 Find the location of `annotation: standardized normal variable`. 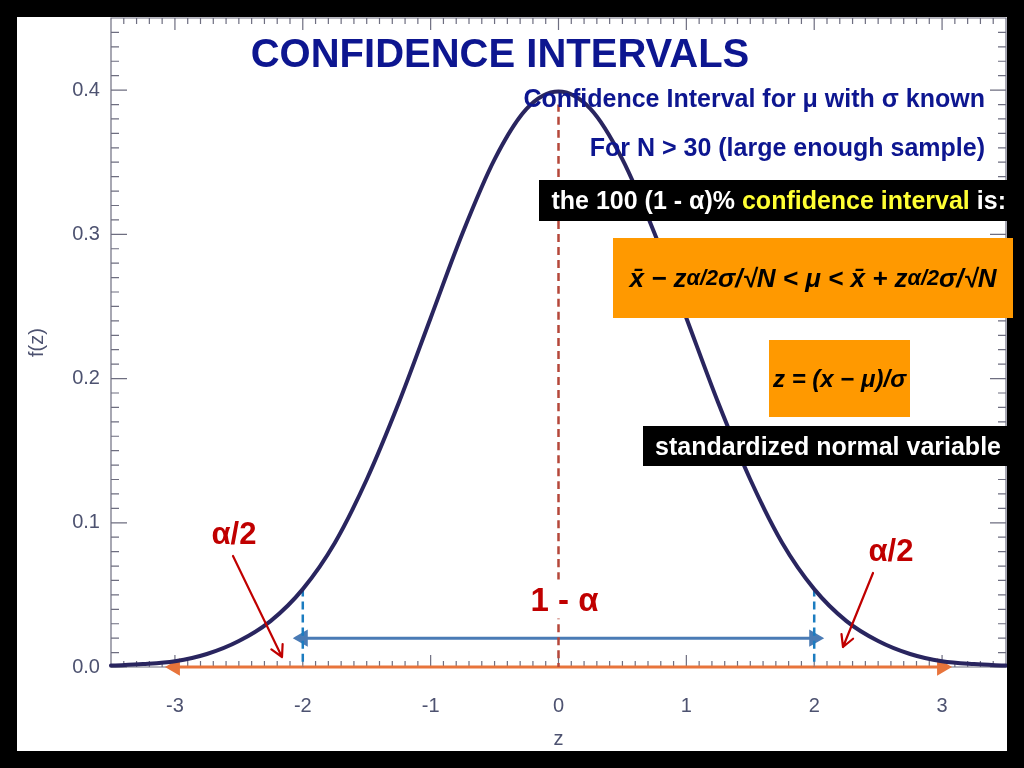

annotation: standardized normal variable is located at coordinates (828, 446).